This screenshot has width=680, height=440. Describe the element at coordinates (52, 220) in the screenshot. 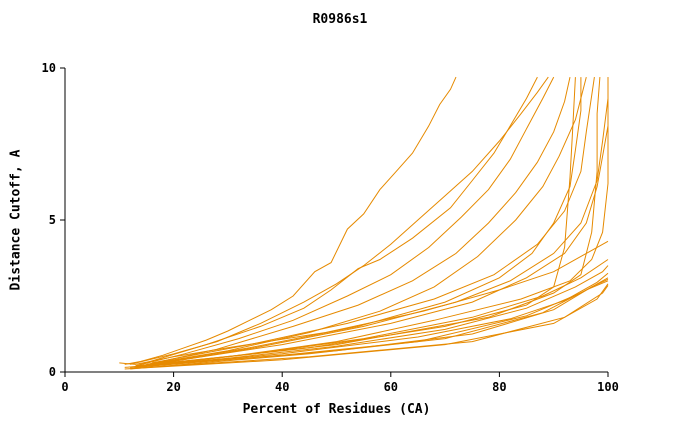

I see `y-tick-label: 5` at that location.